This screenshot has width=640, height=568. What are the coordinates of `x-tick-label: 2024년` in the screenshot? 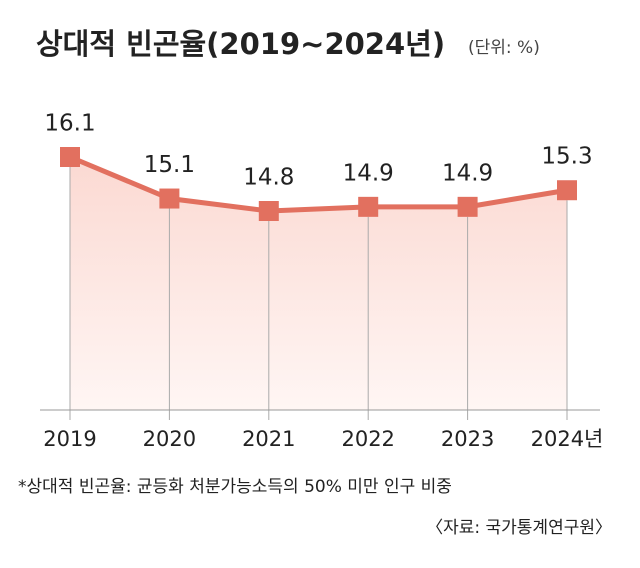 It's located at (567, 439).